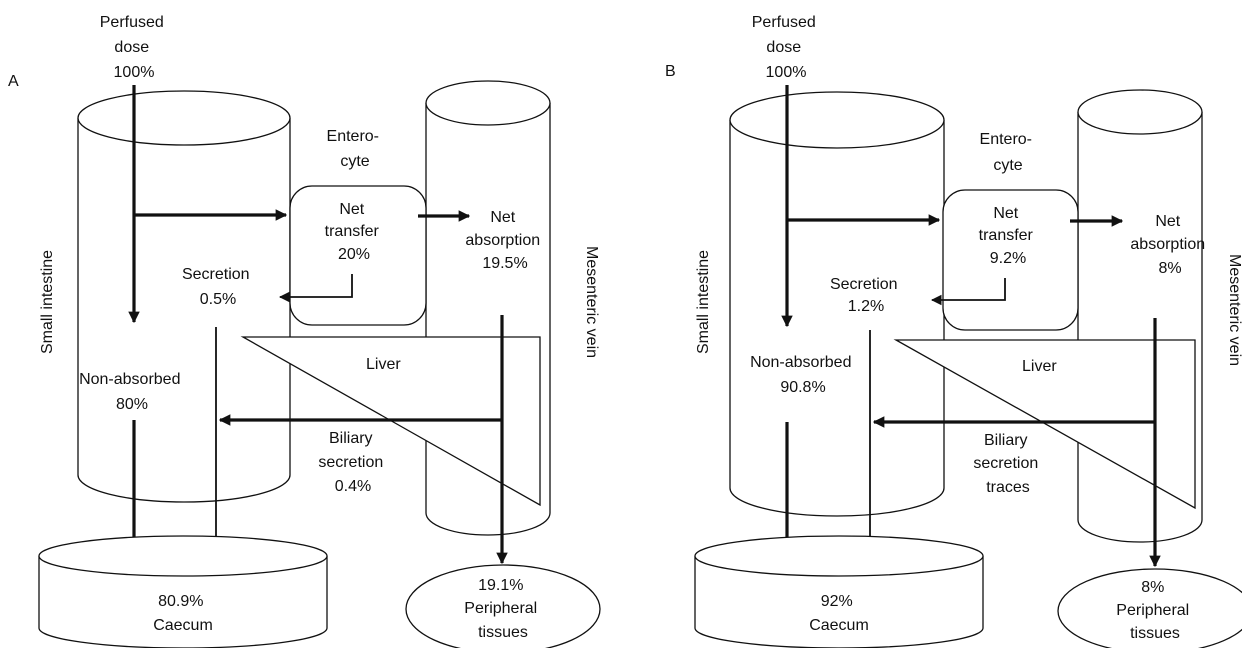  Describe the element at coordinates (218, 287) in the screenshot. I see `secretion-label: Secretion 0.5%` at that location.